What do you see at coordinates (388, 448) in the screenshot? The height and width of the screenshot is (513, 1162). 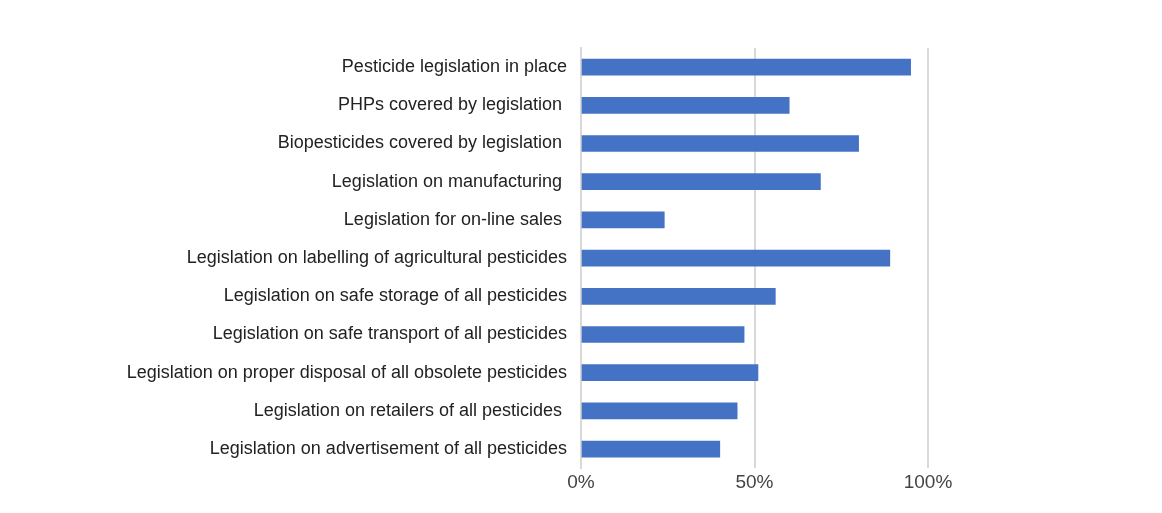 I see `y-tick-label: Legislation on advertisement of all pesticides` at bounding box center [388, 448].